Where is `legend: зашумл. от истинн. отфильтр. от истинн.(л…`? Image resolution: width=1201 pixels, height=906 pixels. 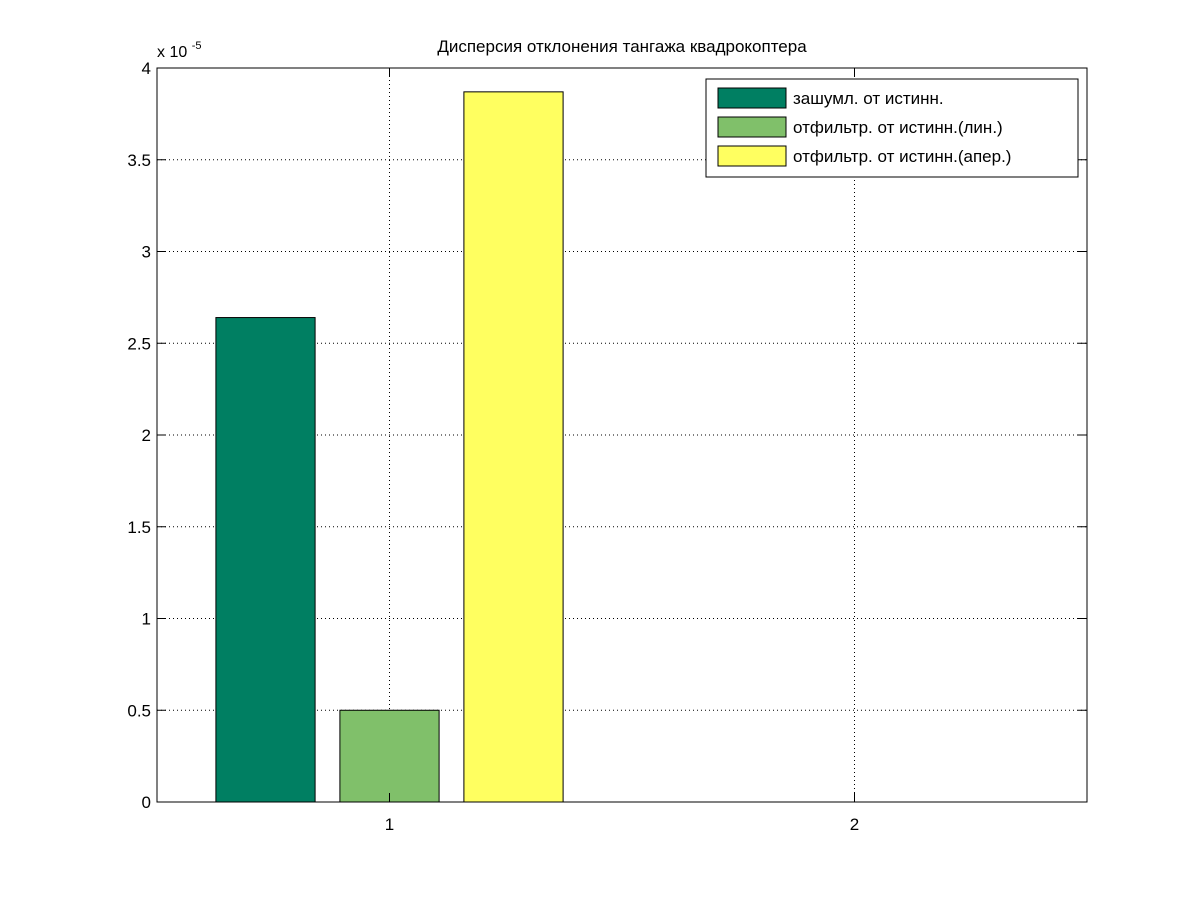
legend: зашумл. от истинн. отфильтр. от истинн.(л… is located at coordinates (892, 128).